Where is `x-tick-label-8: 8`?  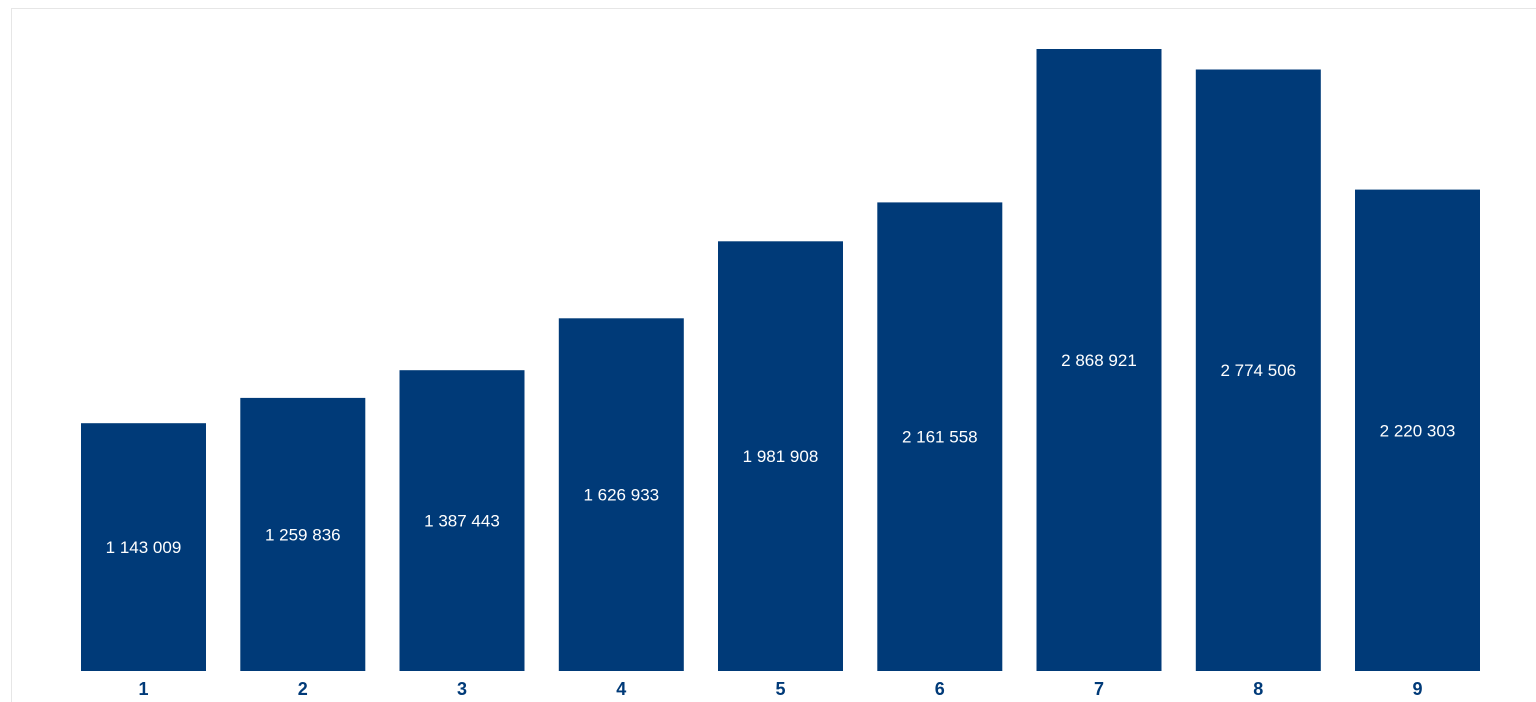
x-tick-label-8: 8 is located at coordinates (1258, 689).